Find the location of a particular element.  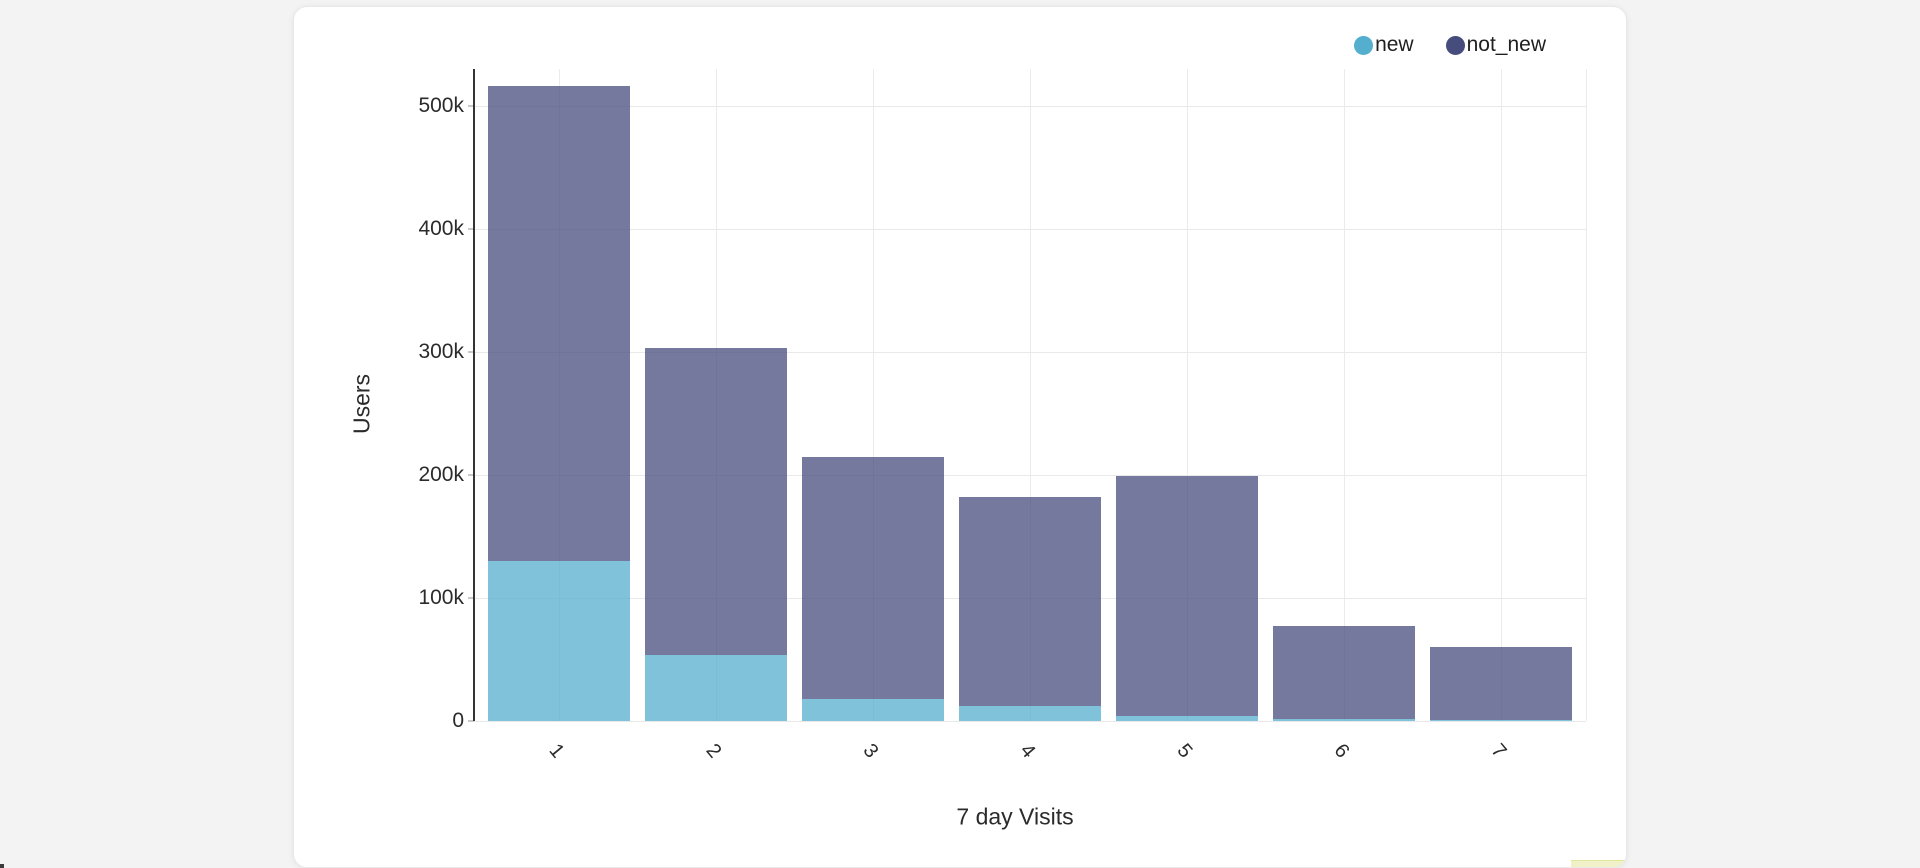

x-tick-label: 3 is located at coordinates (870, 751).